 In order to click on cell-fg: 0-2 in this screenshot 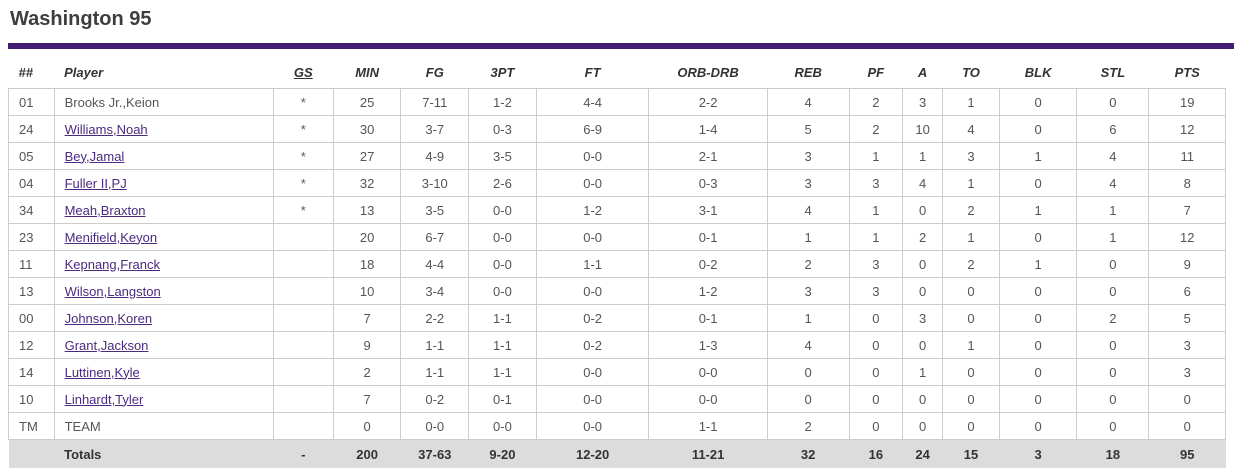, I will do `click(435, 399)`.